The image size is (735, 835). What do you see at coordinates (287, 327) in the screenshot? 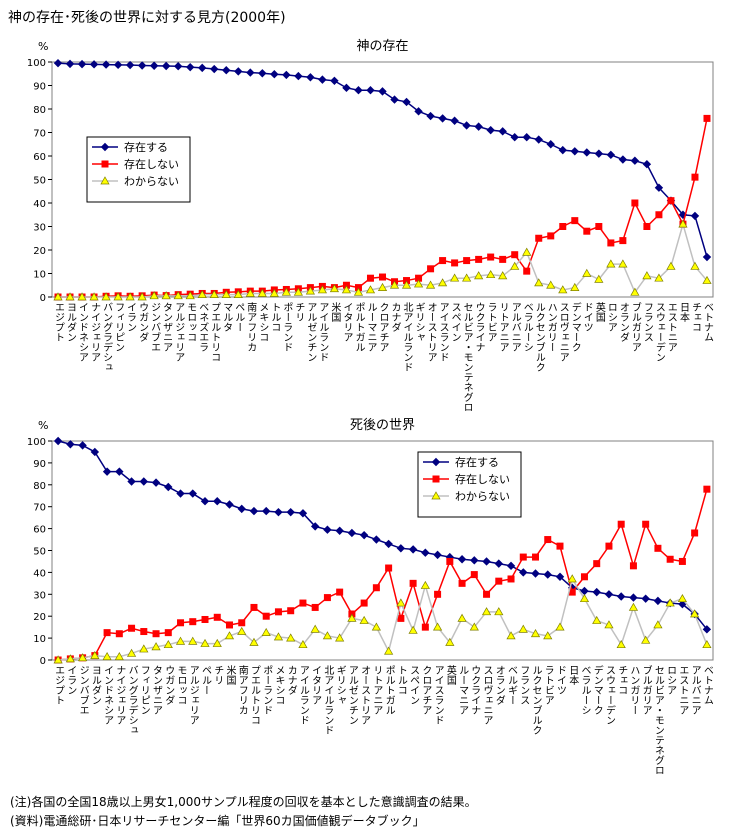
I see `x-tick-label: ポーランド` at bounding box center [287, 327].